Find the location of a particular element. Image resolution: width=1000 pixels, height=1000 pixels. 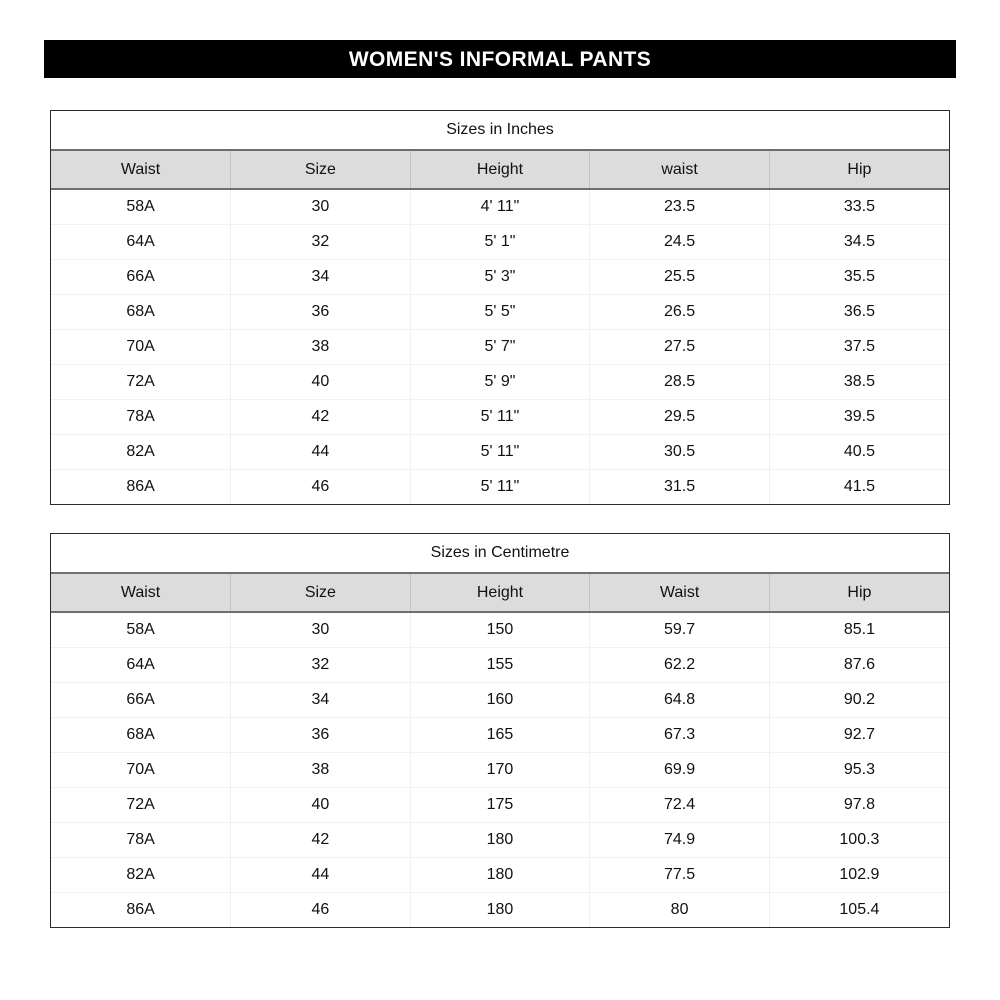

cell-centimetre-7-3: 77.5 is located at coordinates (679, 875).